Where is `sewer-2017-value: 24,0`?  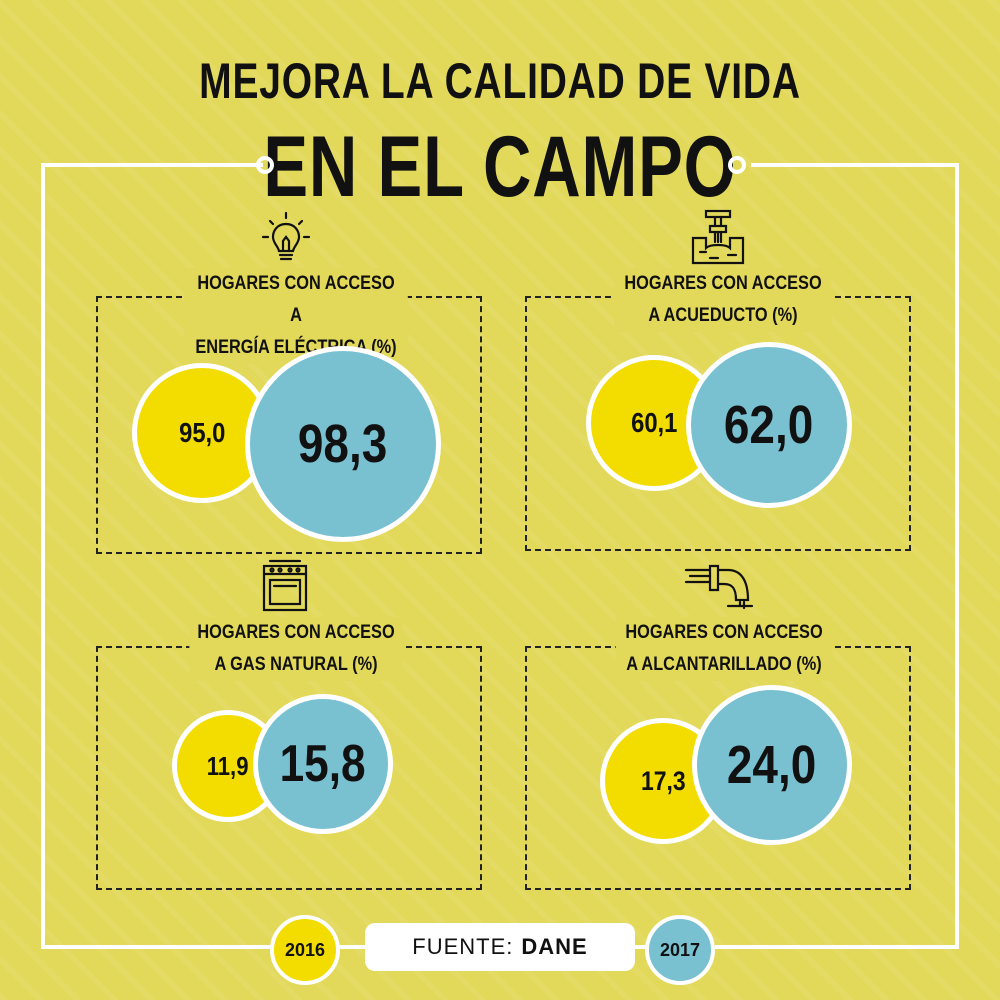
sewer-2017-value: 24,0 is located at coordinates (772, 765).